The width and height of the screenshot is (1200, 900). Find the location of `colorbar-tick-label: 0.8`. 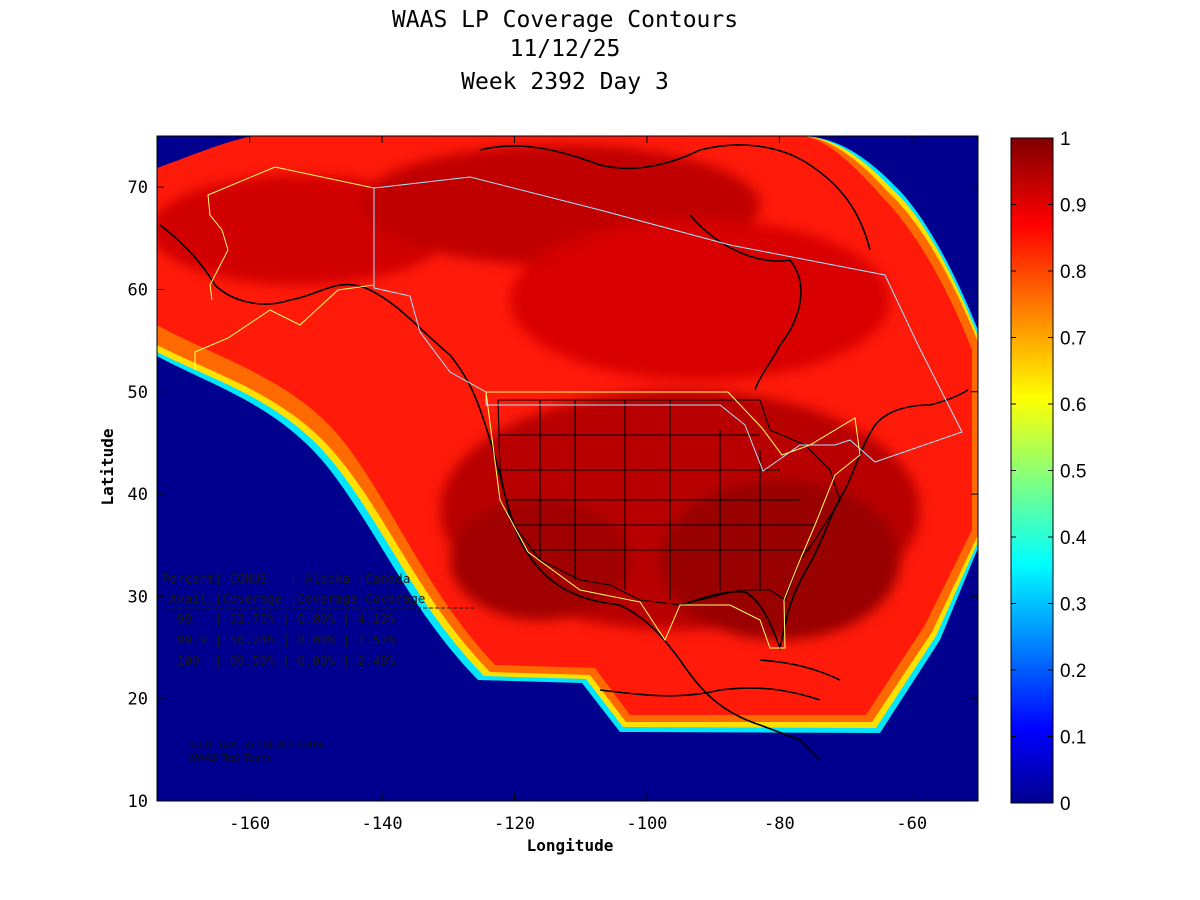

colorbar-tick-label: 0.8 is located at coordinates (1073, 272).